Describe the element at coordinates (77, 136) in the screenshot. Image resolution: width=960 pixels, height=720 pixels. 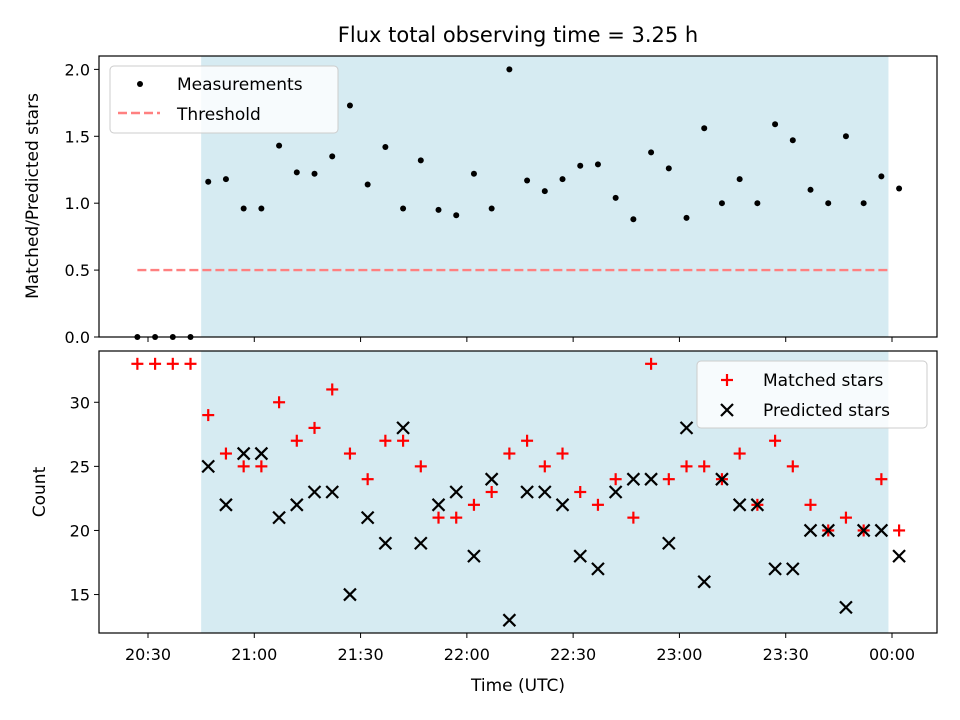
I see `top-y-tick-label: 1.5` at that location.